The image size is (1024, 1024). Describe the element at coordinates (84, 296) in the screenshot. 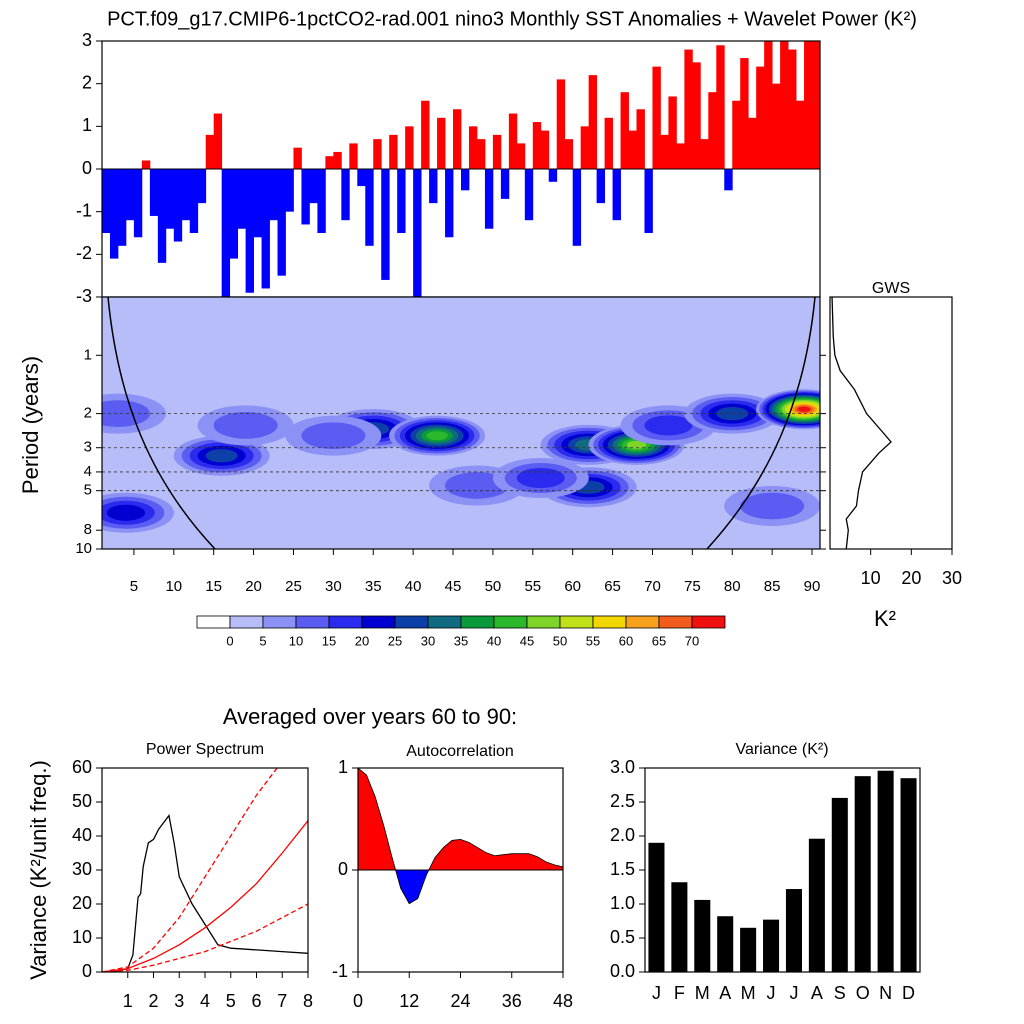

I see `y-tick-label: -3` at that location.